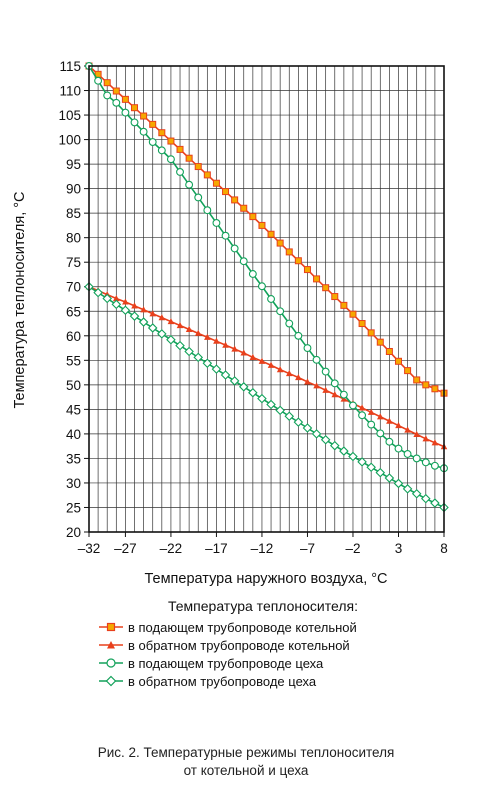 The image size is (492, 791). What do you see at coordinates (73, 164) in the screenshot?
I see `y-tick-label: 95` at bounding box center [73, 164].